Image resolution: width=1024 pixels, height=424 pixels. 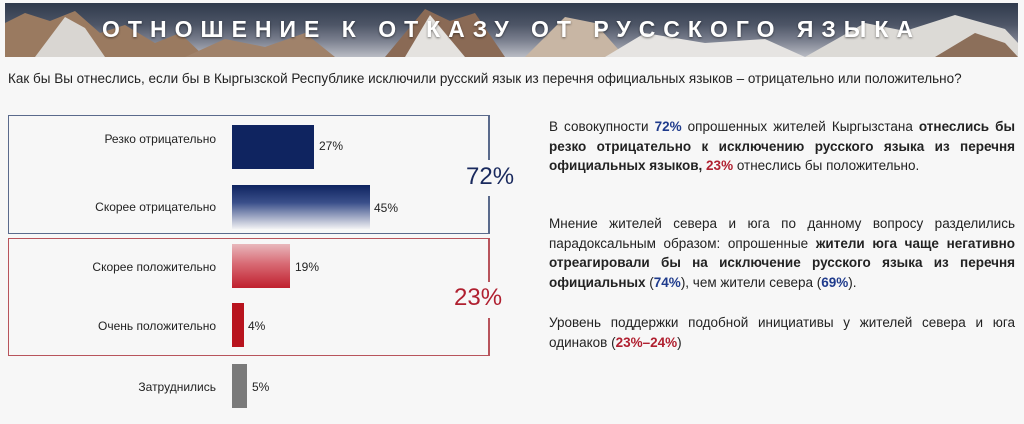 What do you see at coordinates (478, 297) in the screenshot?
I see `positive-total: 23%` at bounding box center [478, 297].